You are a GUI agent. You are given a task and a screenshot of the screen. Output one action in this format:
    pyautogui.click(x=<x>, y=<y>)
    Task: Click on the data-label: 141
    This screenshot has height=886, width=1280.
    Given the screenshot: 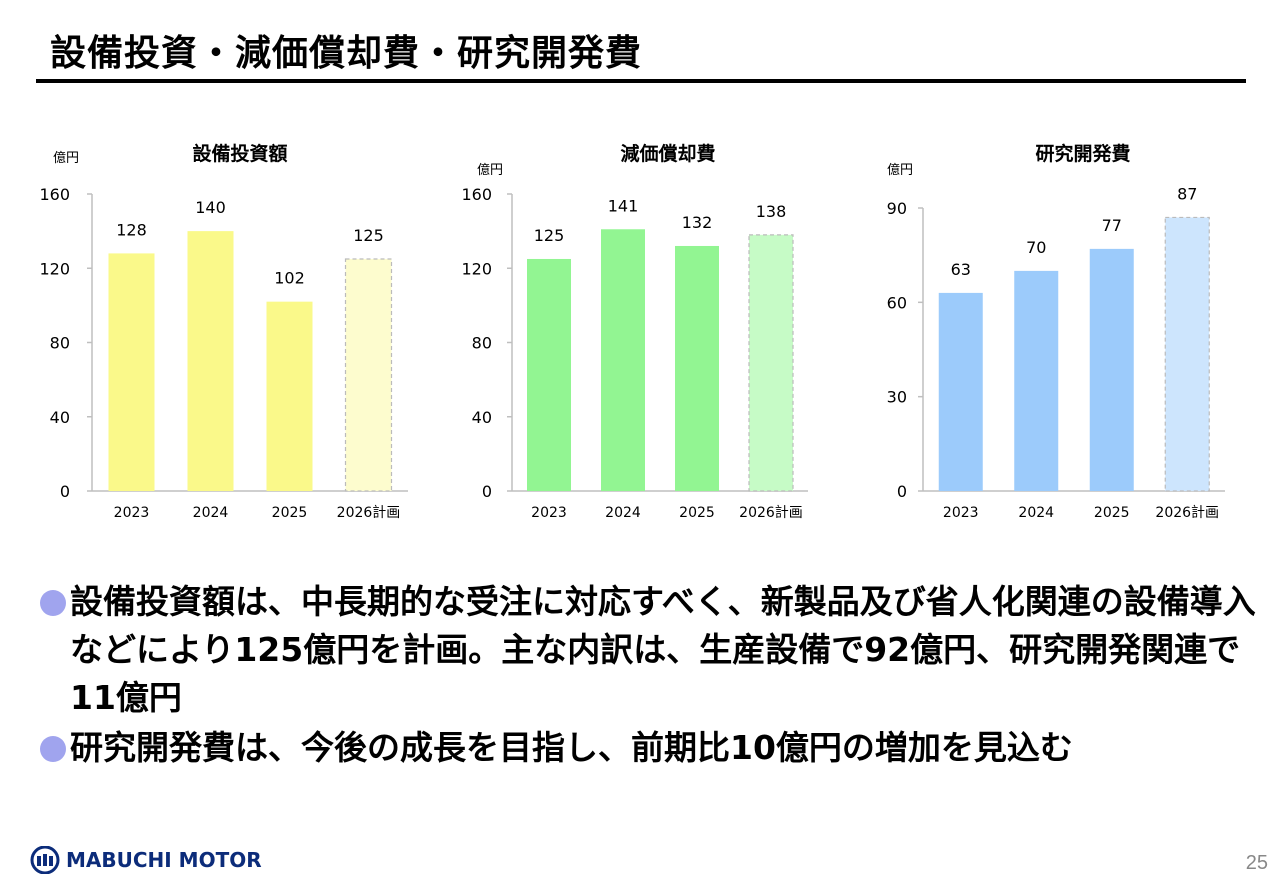 What is the action you would take?
    pyautogui.click(x=623, y=205)
    